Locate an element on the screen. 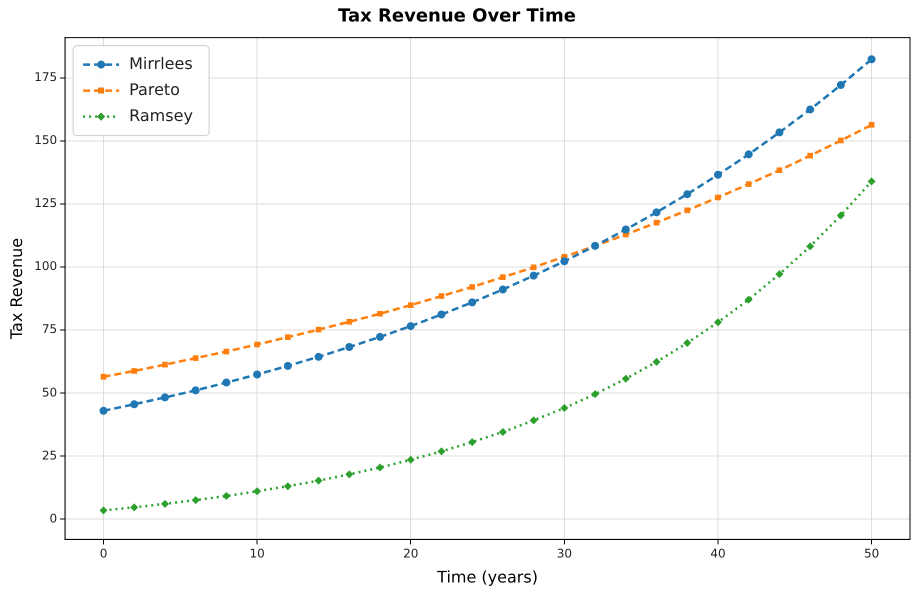  y-axis-title: Tax Revenue is located at coordinates (16, 289).